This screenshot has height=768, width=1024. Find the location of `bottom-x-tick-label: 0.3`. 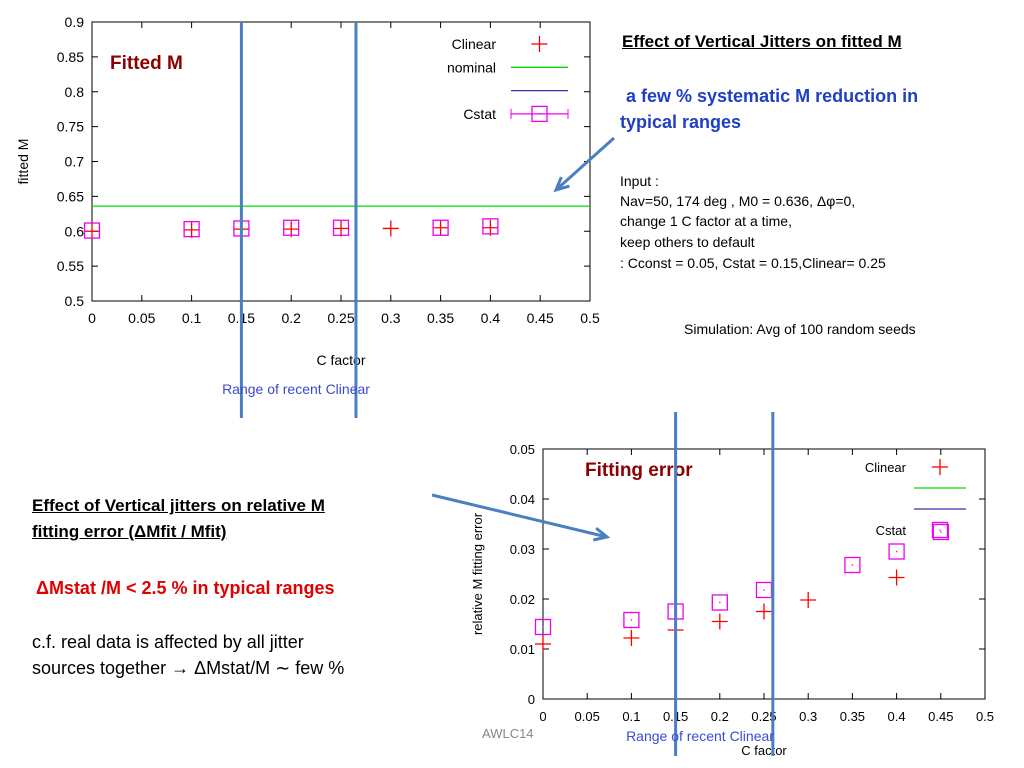

bottom-x-tick-label: 0.3 is located at coordinates (808, 716).